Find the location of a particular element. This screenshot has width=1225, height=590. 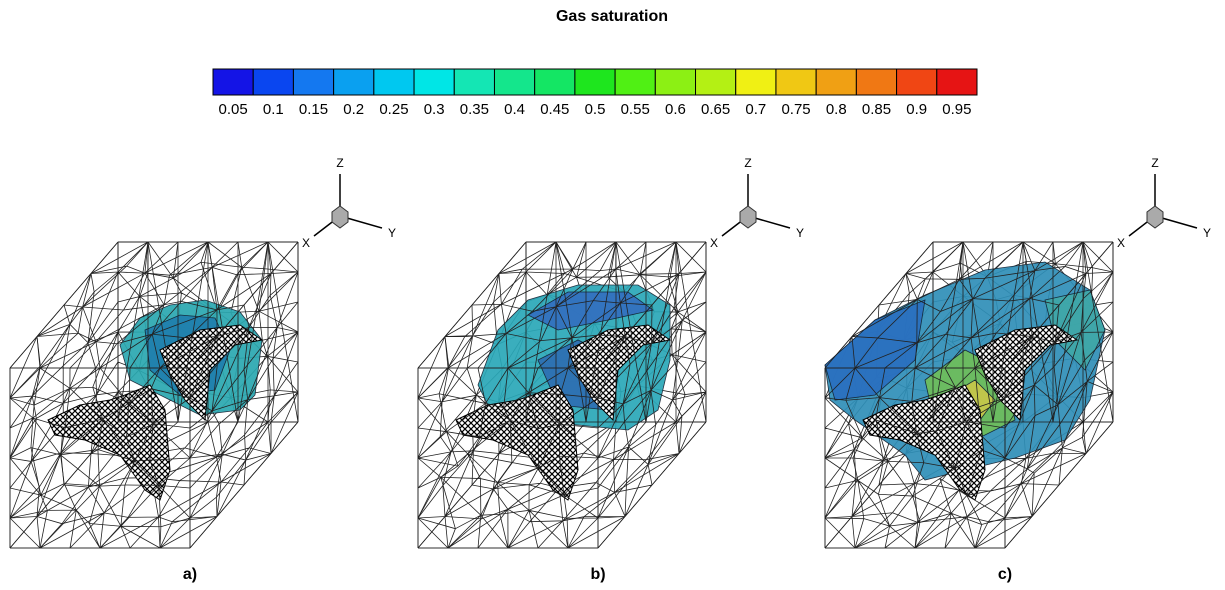

panel-label: c) is located at coordinates (1005, 574).